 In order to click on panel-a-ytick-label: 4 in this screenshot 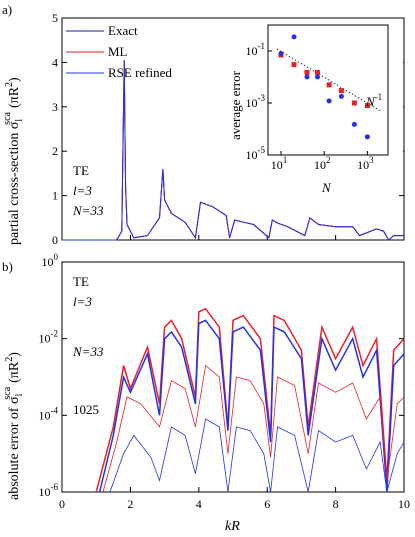, I will do `click(55, 62)`.